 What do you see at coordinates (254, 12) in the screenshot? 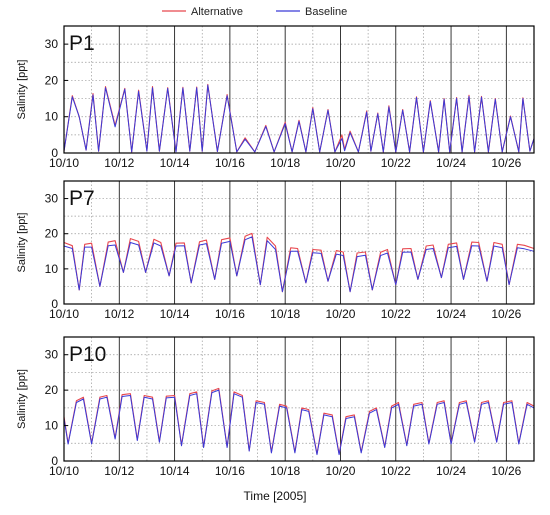
I see `legend: Alternative Baseline` at bounding box center [254, 12].